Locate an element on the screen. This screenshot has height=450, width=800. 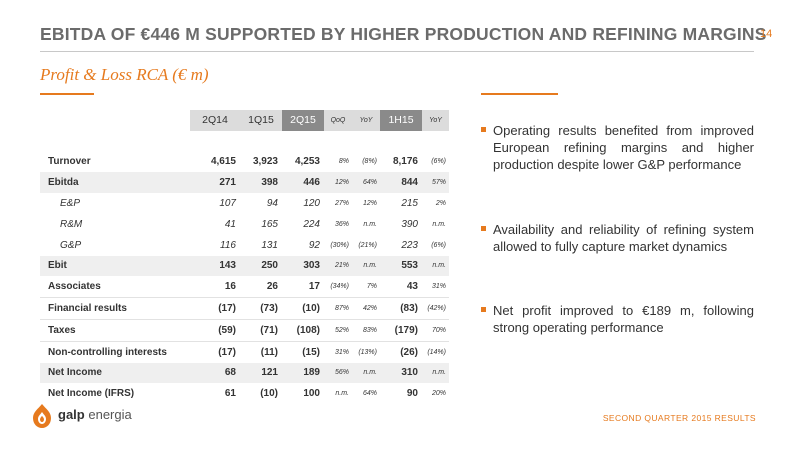
cell-qoq: (34%) is located at coordinates (339, 287).